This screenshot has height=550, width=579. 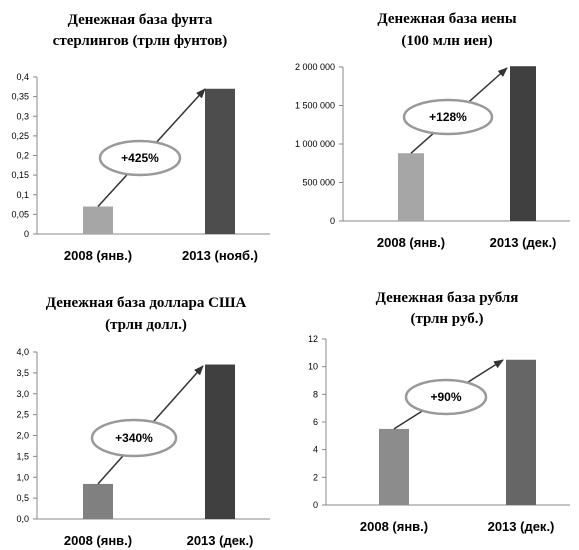 What do you see at coordinates (313, 367) in the screenshot?
I see `chart-4-y-tick-label: 10` at bounding box center [313, 367].